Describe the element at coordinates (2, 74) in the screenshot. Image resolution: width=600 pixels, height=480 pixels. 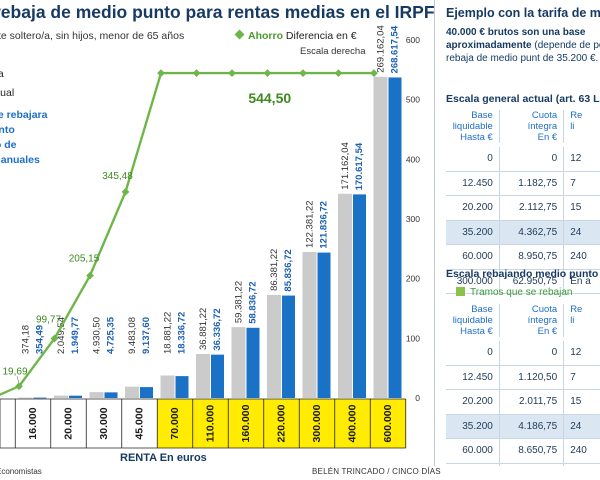
I see `legend-label-a: da` at that location.